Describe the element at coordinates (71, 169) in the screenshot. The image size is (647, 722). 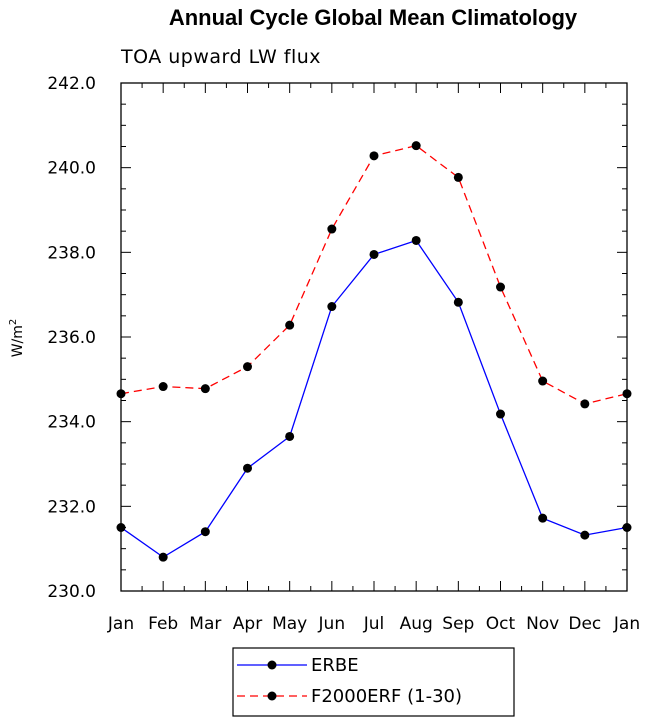
I see `y-tick-label: 240.0` at that location.